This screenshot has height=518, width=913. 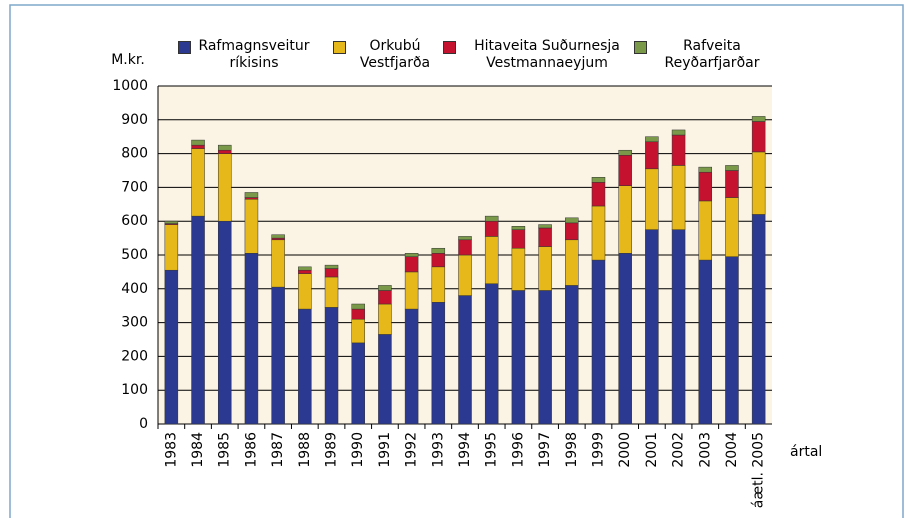 I want to click on x-axis-label: ártal, so click(x=806, y=452).